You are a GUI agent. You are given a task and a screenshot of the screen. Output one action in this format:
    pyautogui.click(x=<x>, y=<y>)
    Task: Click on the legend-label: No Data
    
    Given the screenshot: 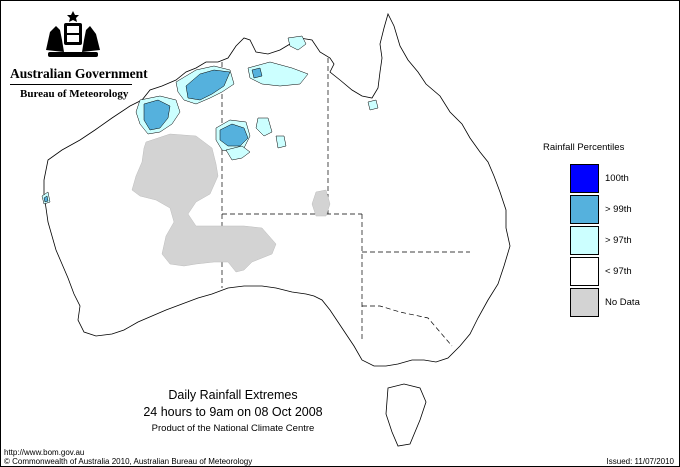 What is the action you would take?
    pyautogui.click(x=622, y=302)
    